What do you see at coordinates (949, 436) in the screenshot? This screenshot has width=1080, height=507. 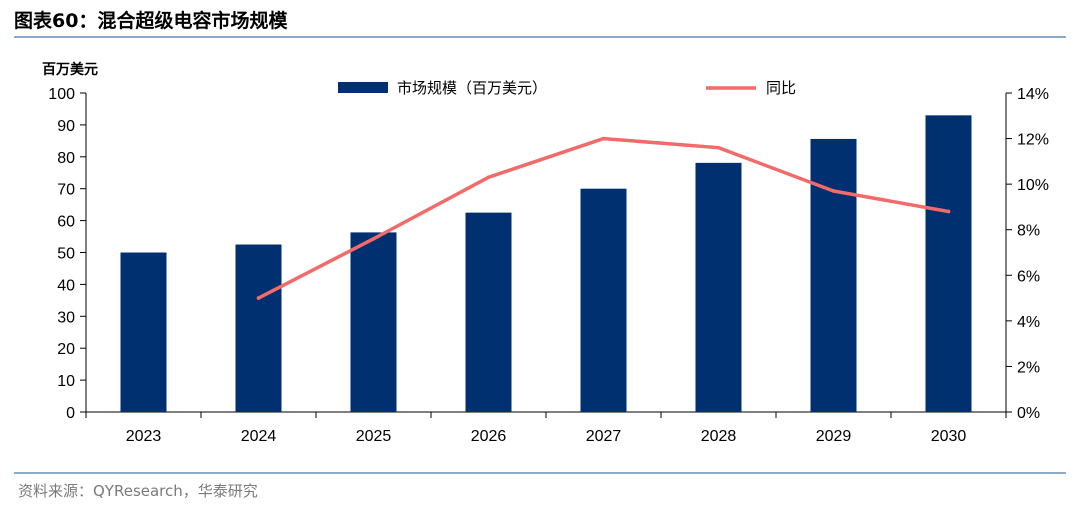 I see `x-tick-label: 2030` at bounding box center [949, 436].